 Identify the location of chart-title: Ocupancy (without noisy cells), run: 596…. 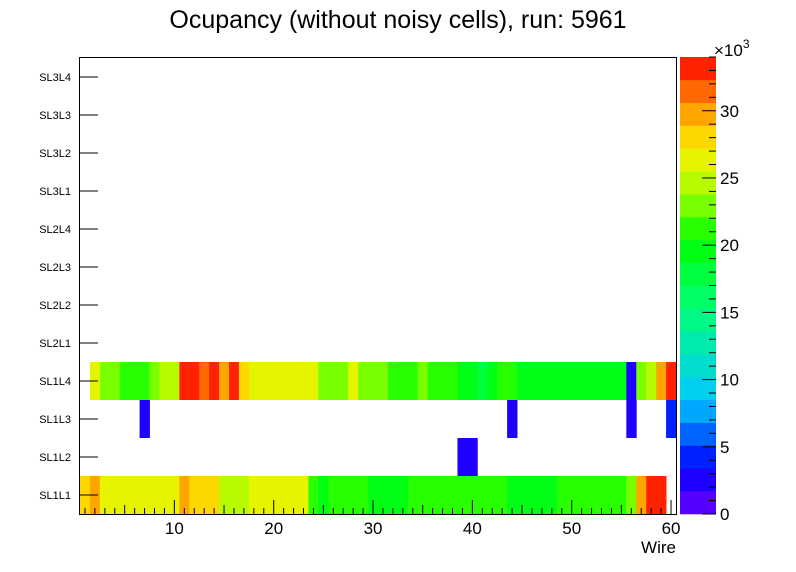
(397, 20).